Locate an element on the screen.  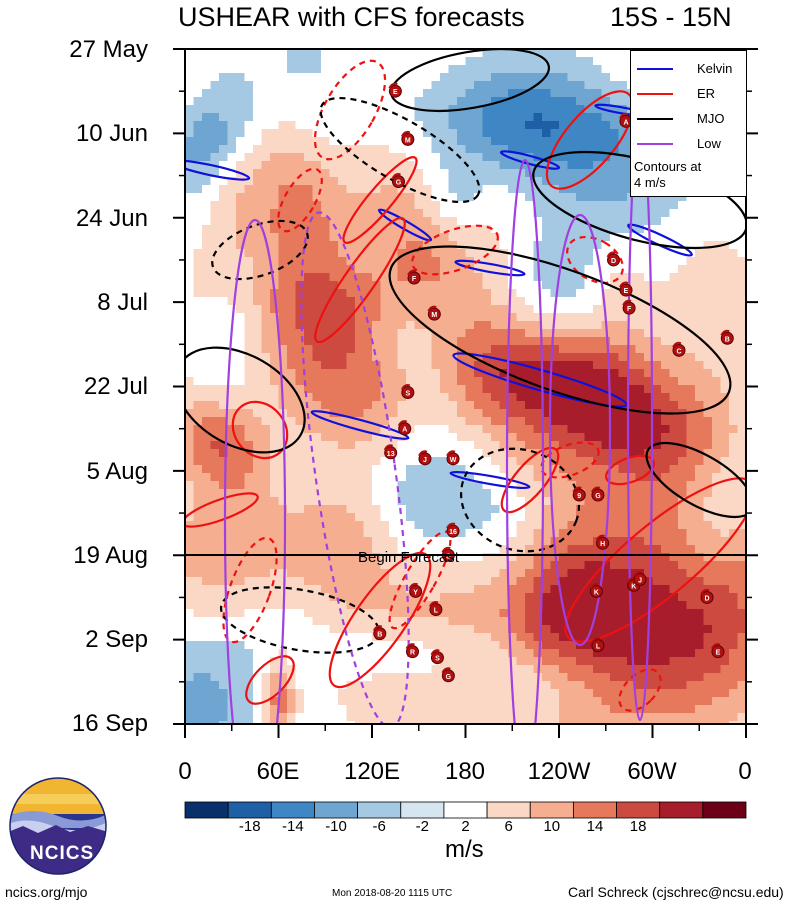
xtick-label-120w: 120W is located at coordinates (559, 771).